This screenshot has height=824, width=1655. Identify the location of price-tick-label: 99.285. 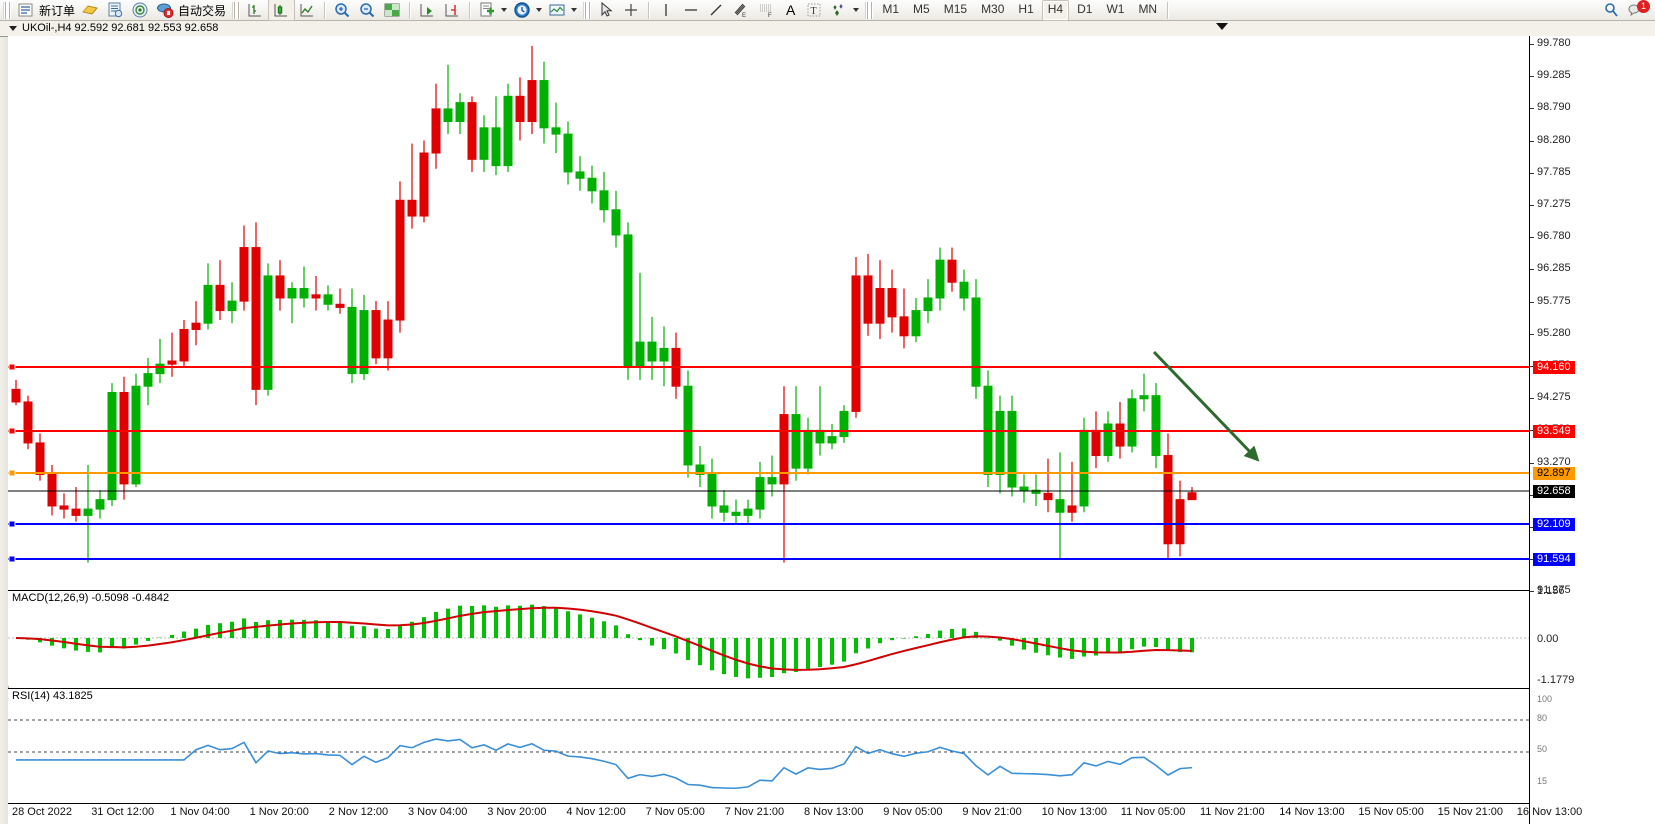
(1554, 75).